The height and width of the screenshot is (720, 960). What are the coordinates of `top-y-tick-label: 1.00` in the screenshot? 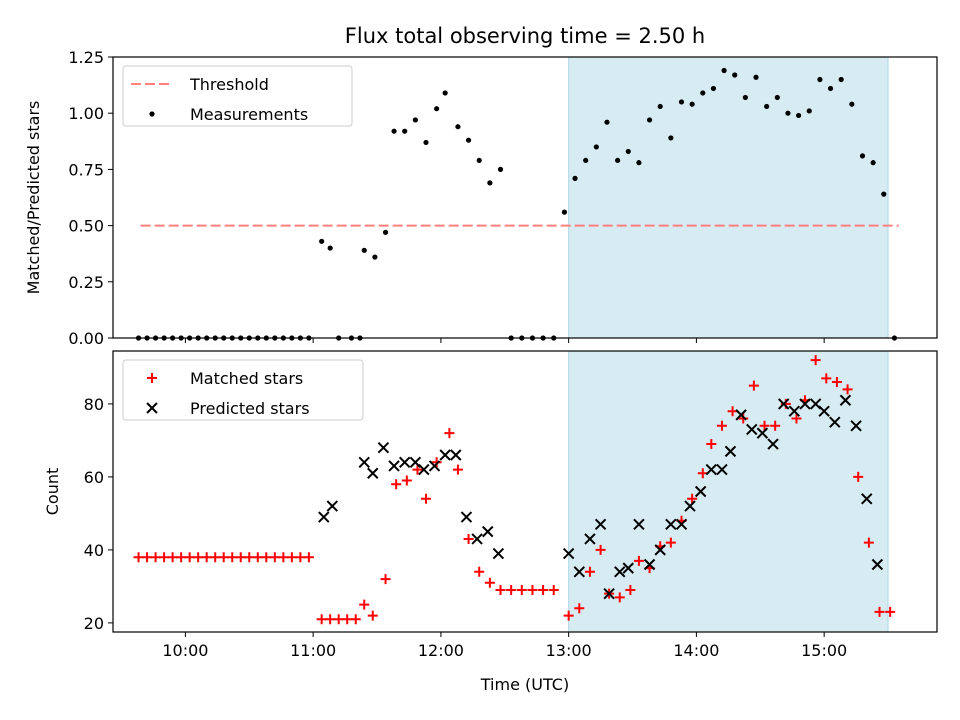 It's located at (86, 113).